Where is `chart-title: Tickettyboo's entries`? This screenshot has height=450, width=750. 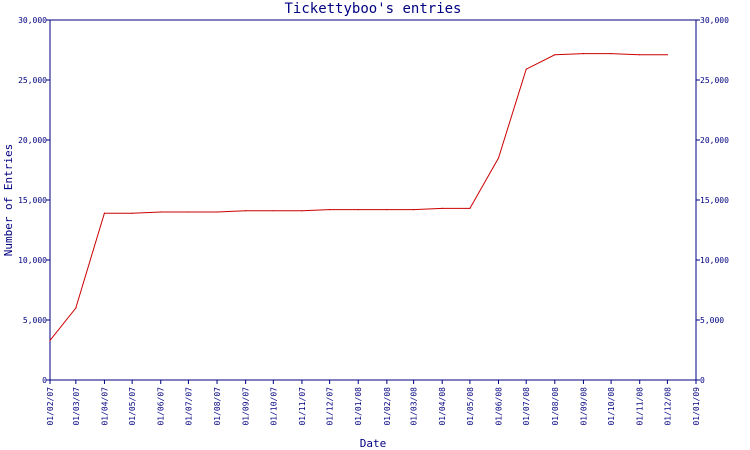 chart-title: Tickettyboo's entries is located at coordinates (372, 9).